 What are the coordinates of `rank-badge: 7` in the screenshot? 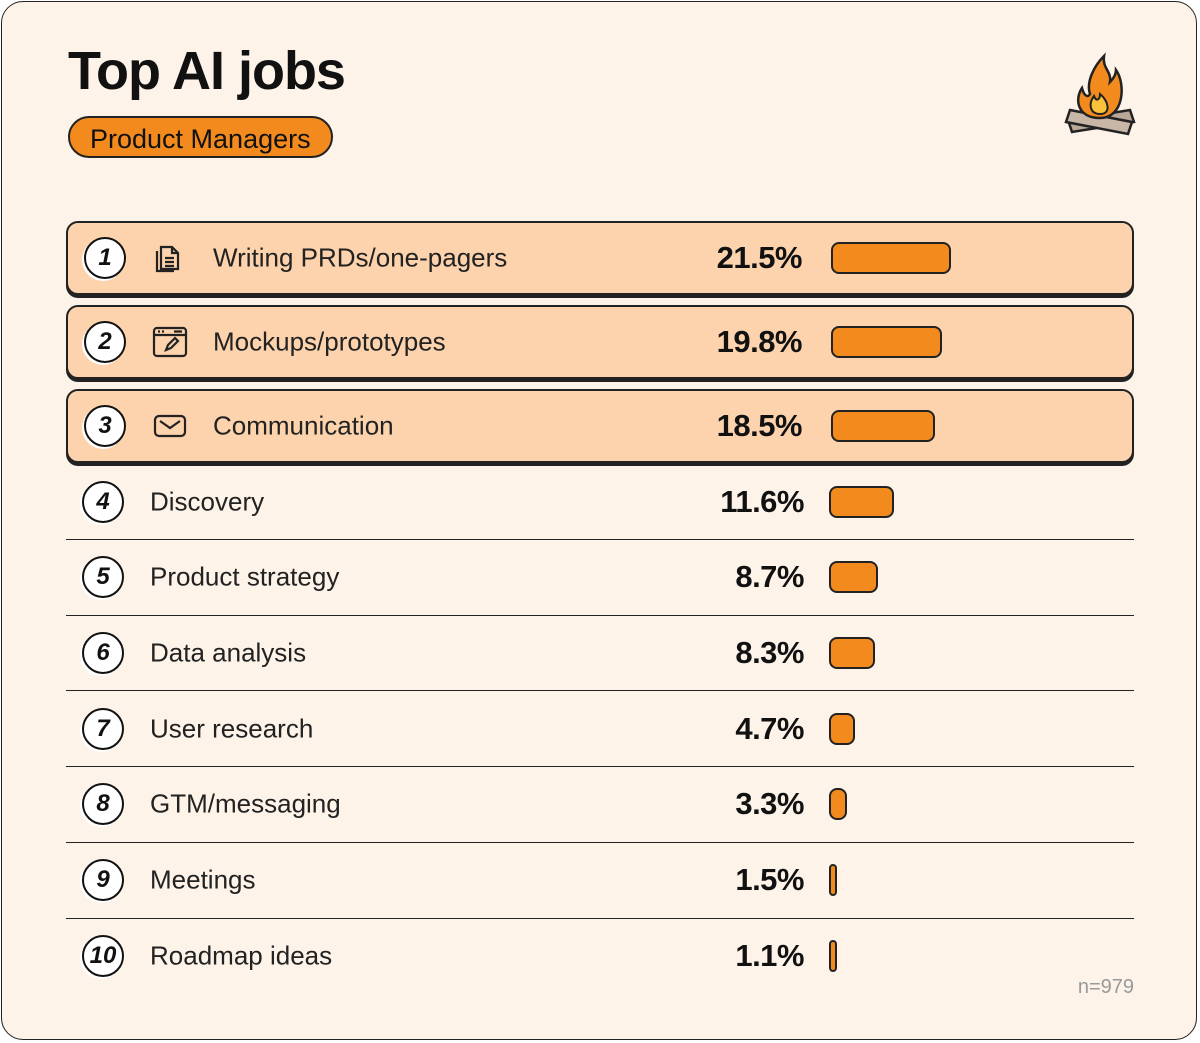 It's located at (103, 728).